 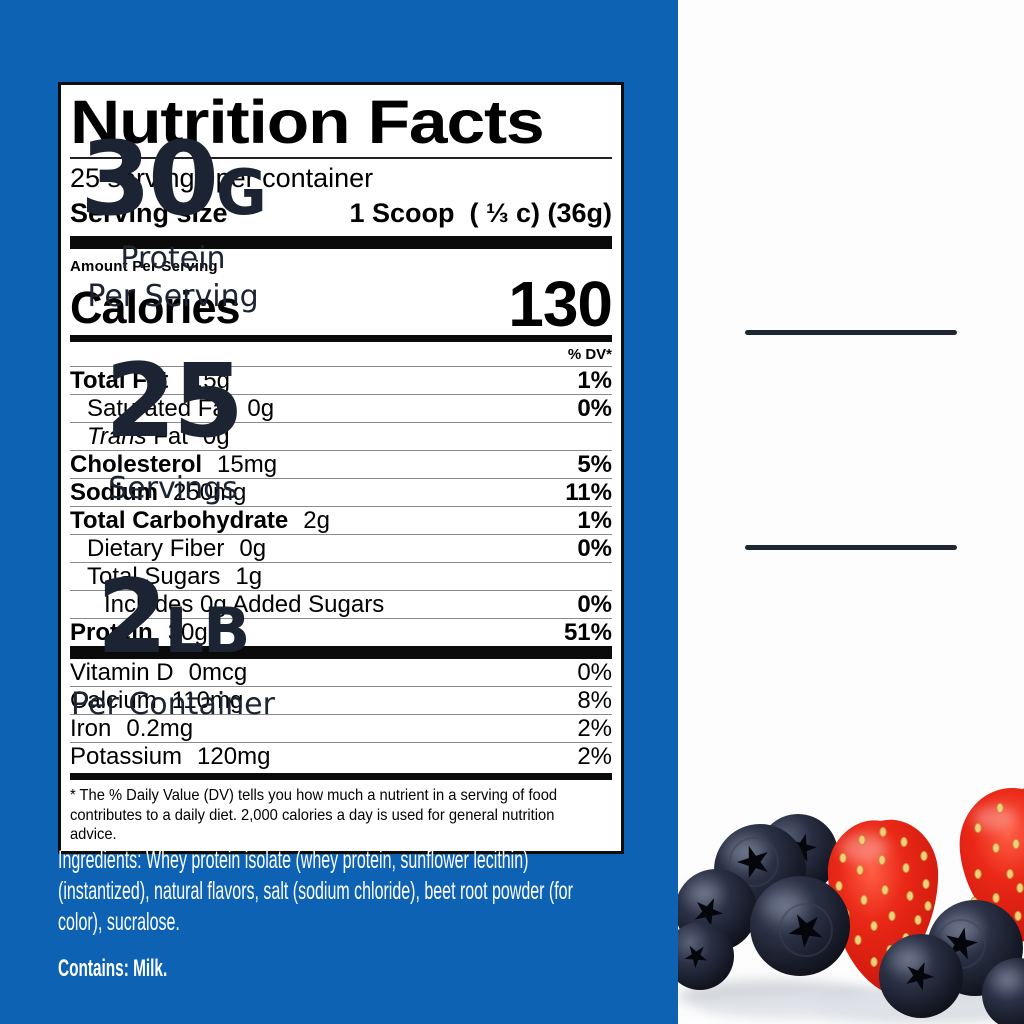 I want to click on nutrient-name-italic: Trans, so click(x=117, y=436).